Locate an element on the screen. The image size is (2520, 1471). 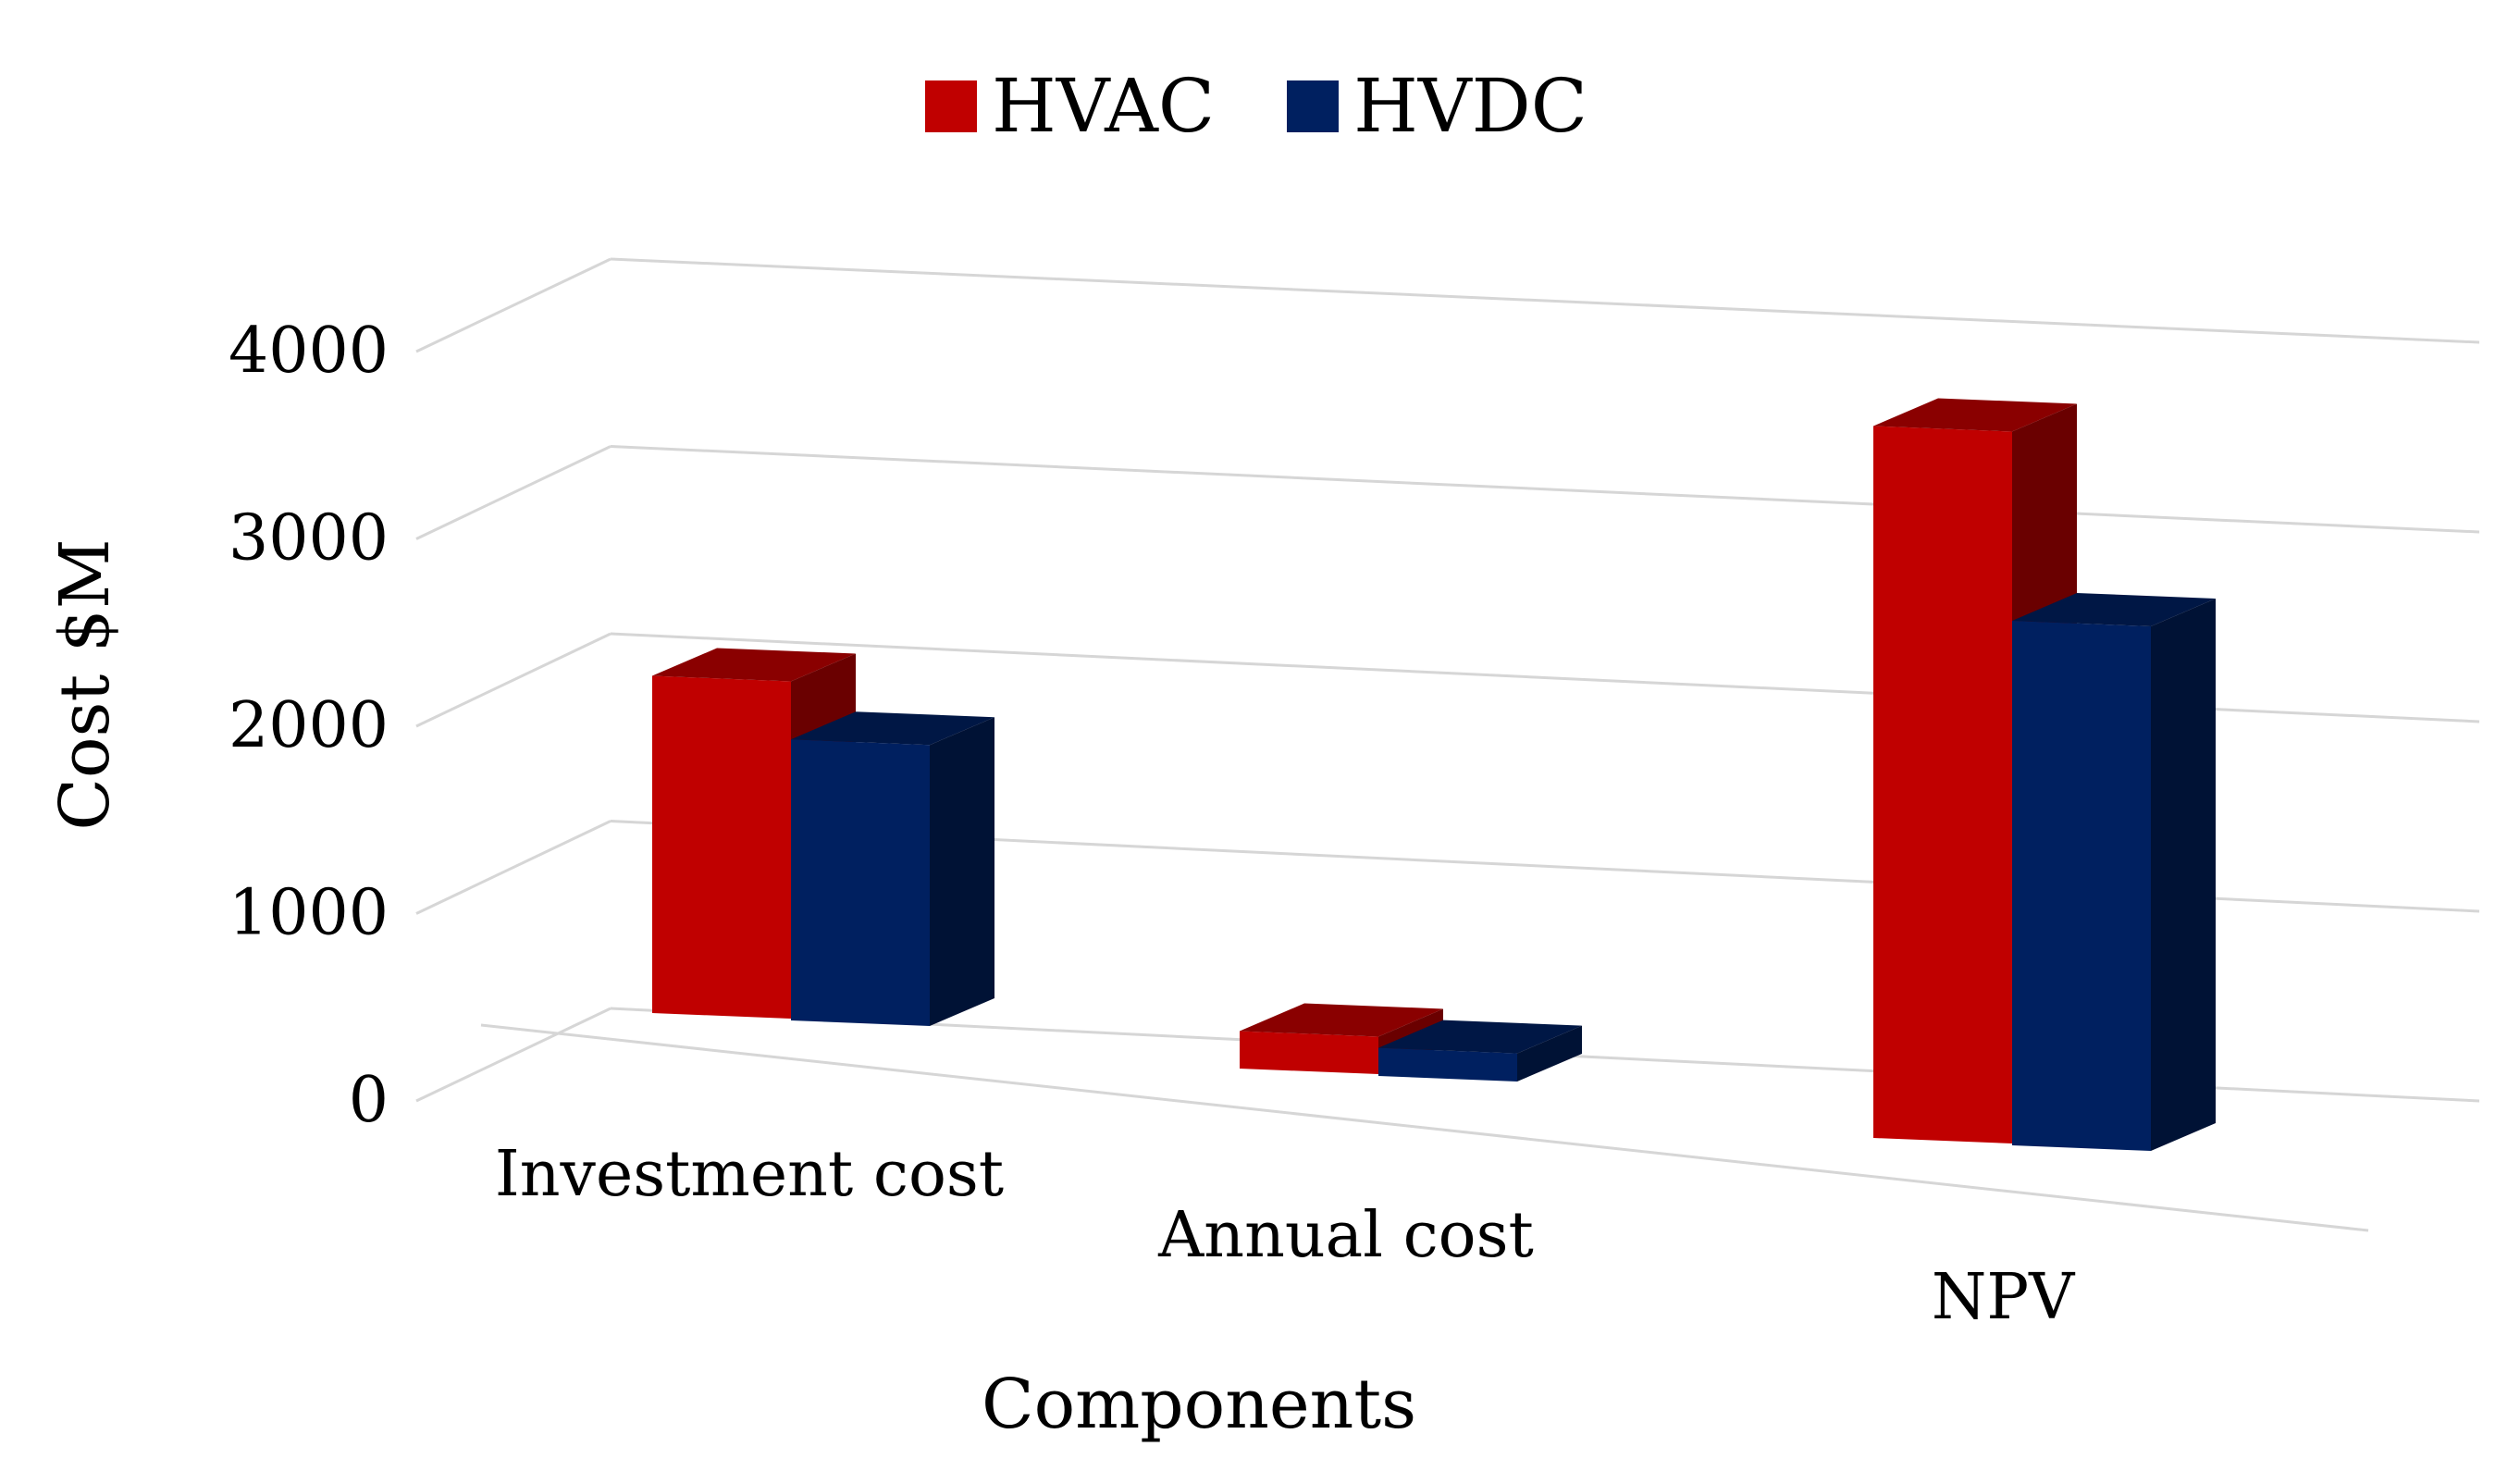
x-category-label: Annual cost is located at coordinates (1345, 1235).